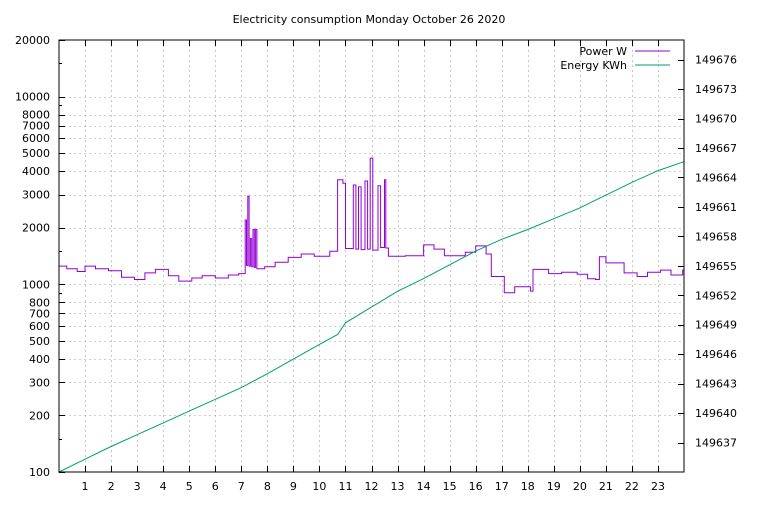  I want to click on legend-label: Energy KWh, so click(593, 65).